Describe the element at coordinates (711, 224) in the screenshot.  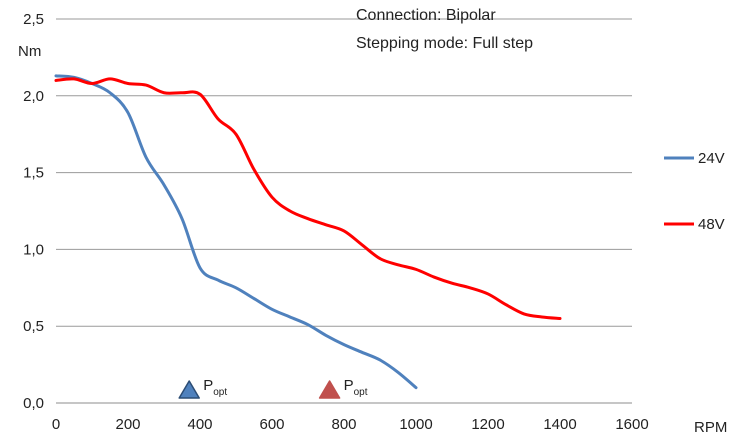
I see `legend-label-48v: 48V` at that location.